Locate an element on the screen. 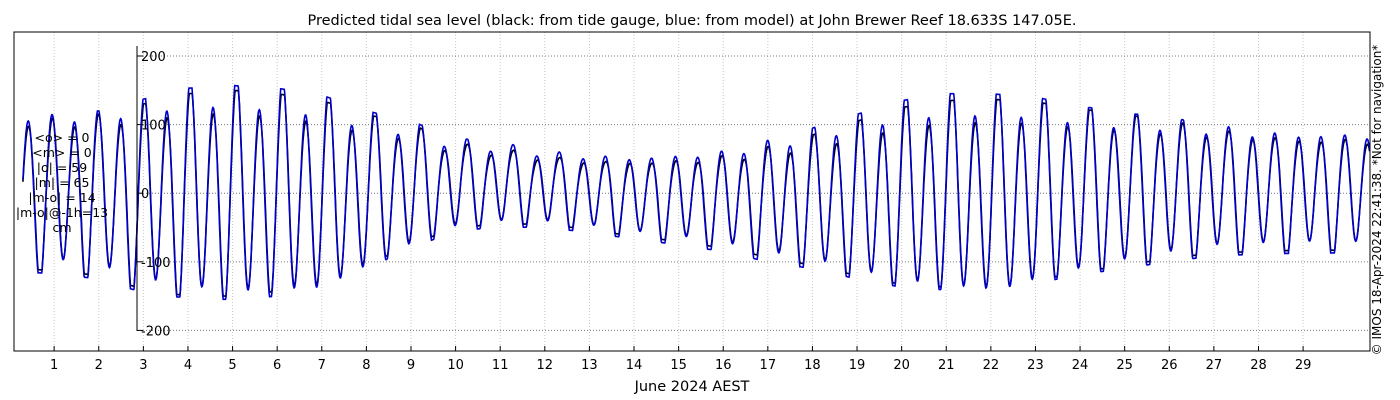 Image resolution: width=1400 pixels, height=400 pixels. x-tick-label: 7 is located at coordinates (322, 365).